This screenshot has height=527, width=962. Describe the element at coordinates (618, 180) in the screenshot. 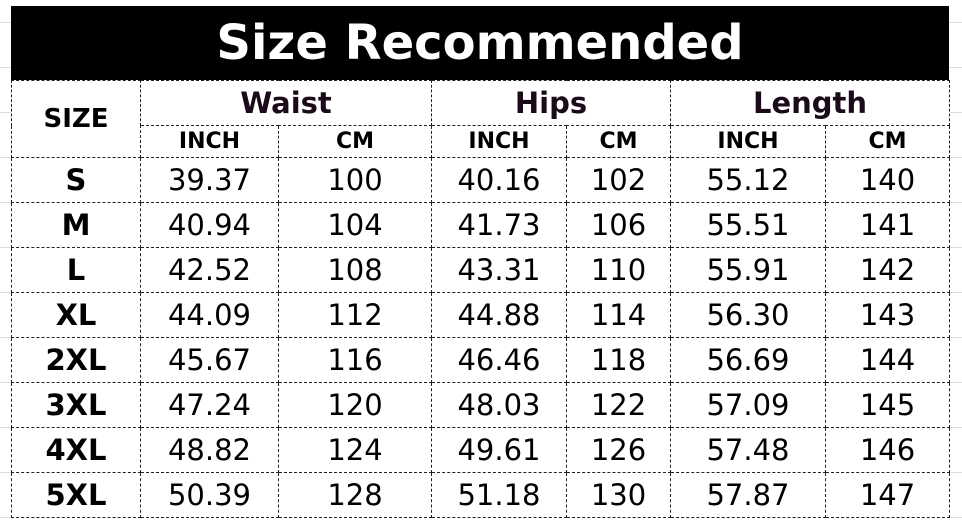

I see `value-cell: 102` at that location.